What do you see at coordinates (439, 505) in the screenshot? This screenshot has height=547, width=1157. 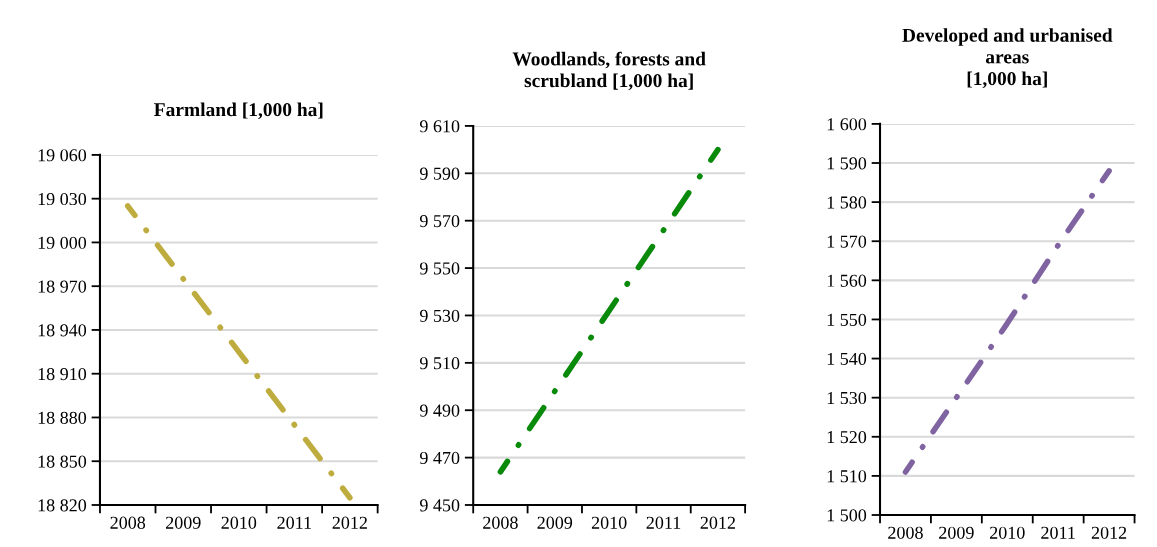 I see `y-tick-label: 9 450` at bounding box center [439, 505].